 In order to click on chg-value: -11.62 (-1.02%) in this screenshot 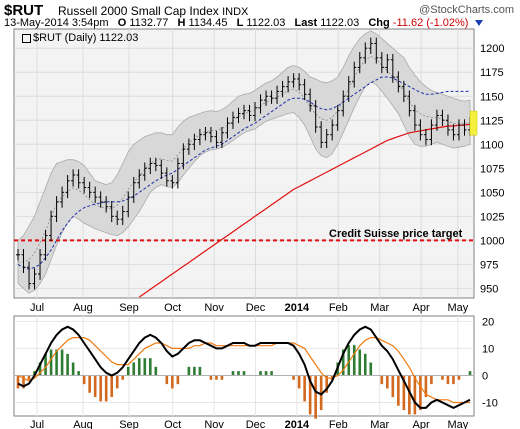, I will do `click(430, 23)`.